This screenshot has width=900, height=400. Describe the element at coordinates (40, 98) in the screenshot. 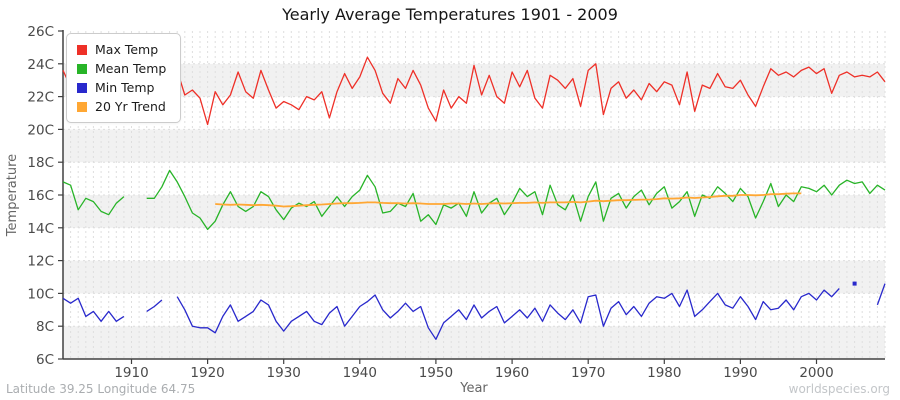

I see `y-tick-label: 22C` at that location.